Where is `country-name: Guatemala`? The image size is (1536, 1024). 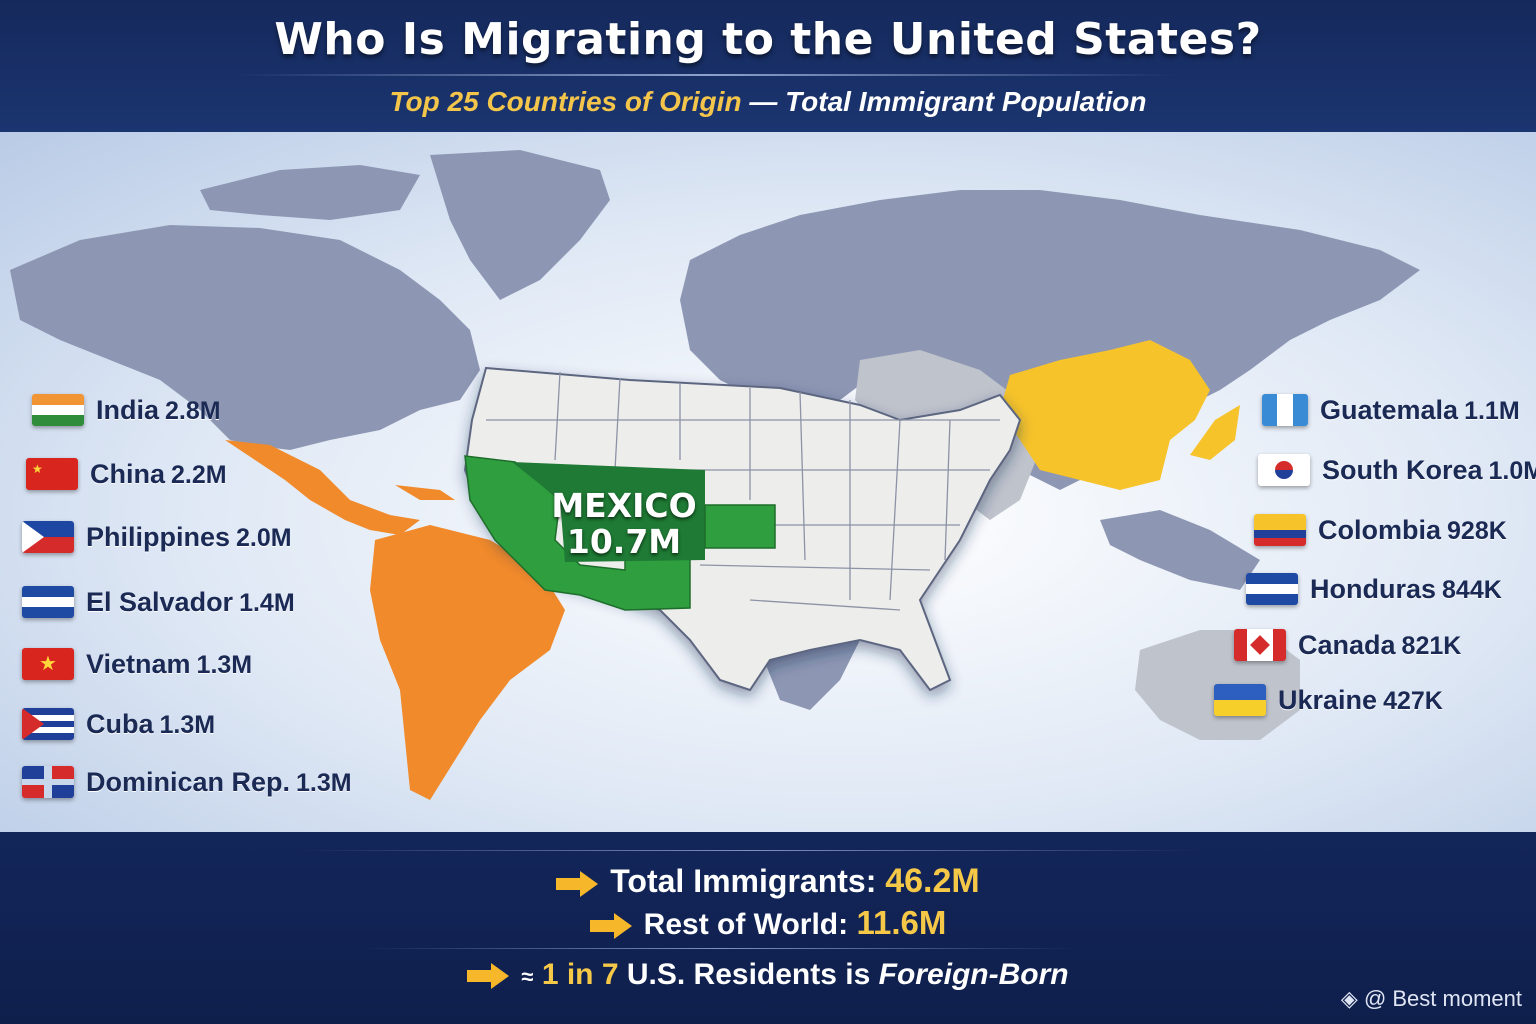
country-name: Guatemala is located at coordinates (1389, 409).